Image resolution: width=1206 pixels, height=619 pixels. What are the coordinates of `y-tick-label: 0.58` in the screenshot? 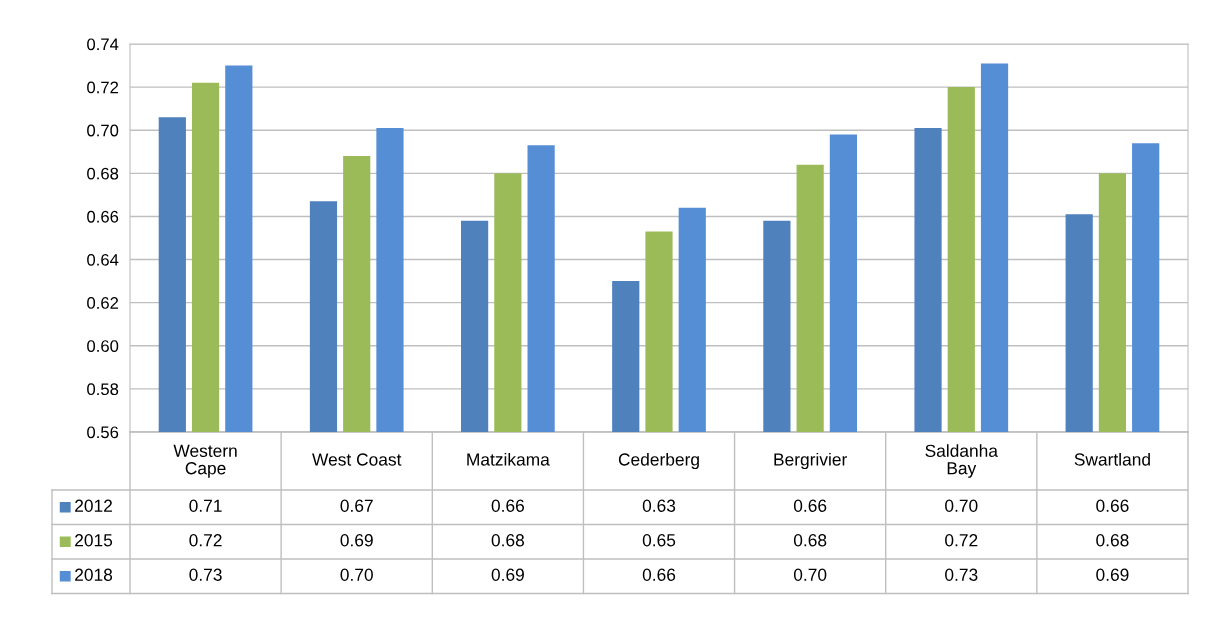 It's located at (103, 389).